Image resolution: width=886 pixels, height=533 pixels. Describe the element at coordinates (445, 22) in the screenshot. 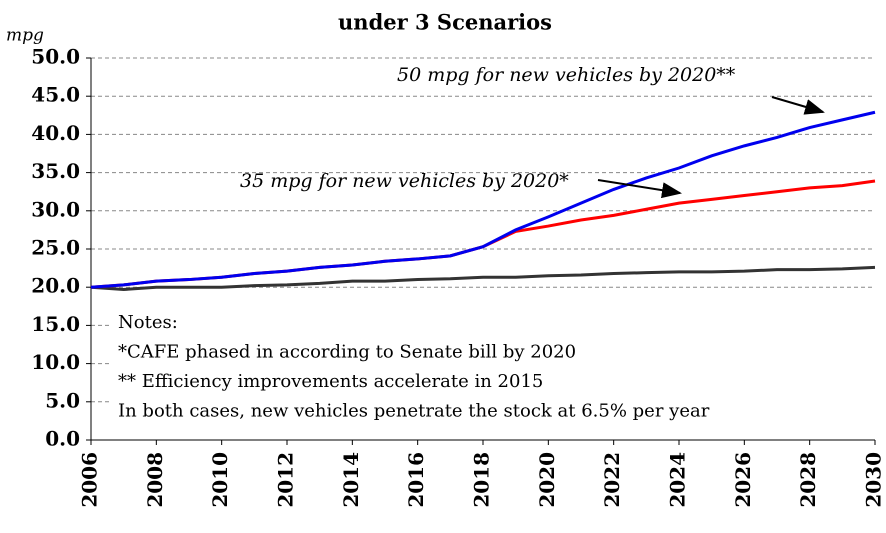

I see `chart-title: under 3 Scenarios` at that location.